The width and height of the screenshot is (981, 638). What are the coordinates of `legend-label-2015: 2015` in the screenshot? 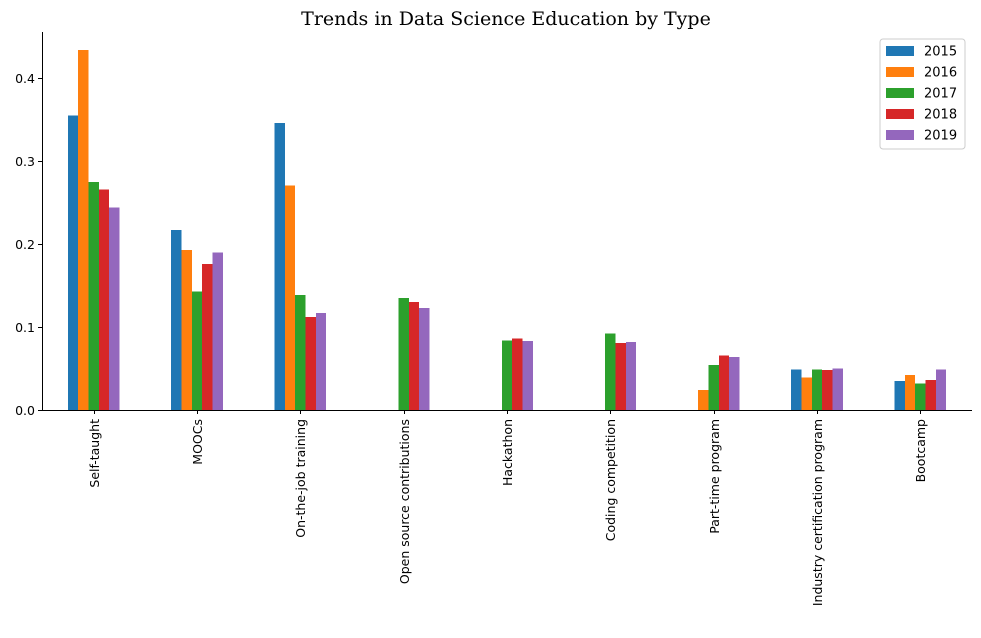 It's located at (940, 52).